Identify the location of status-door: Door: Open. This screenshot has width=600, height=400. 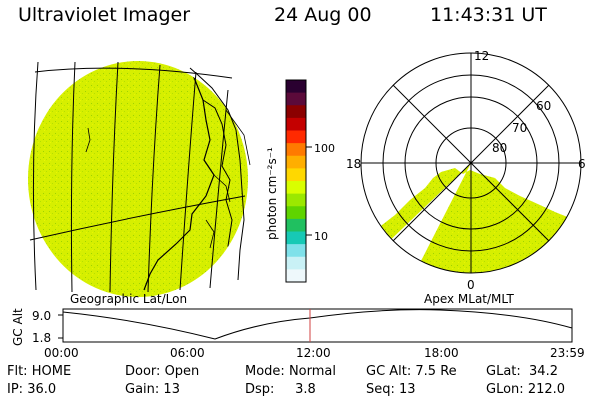
(162, 371).